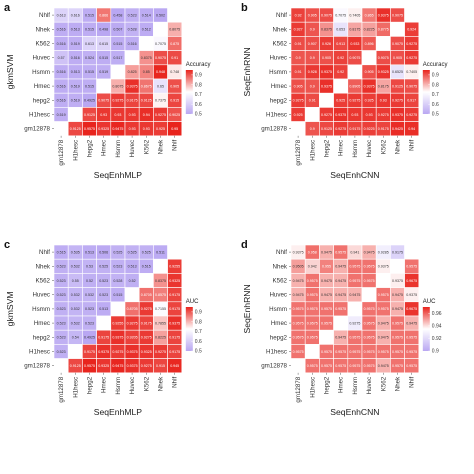 The image size is (474, 474). I want to click on cell-value-label: 0.866, so click(103, 15).